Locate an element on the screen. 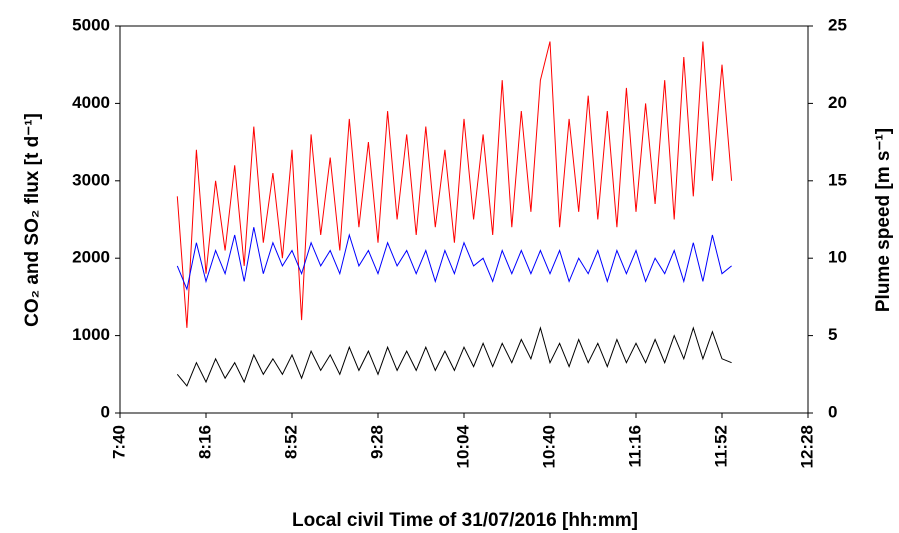 This screenshot has height=533, width=899. x-tick-label: 8:16 is located at coordinates (204, 442).